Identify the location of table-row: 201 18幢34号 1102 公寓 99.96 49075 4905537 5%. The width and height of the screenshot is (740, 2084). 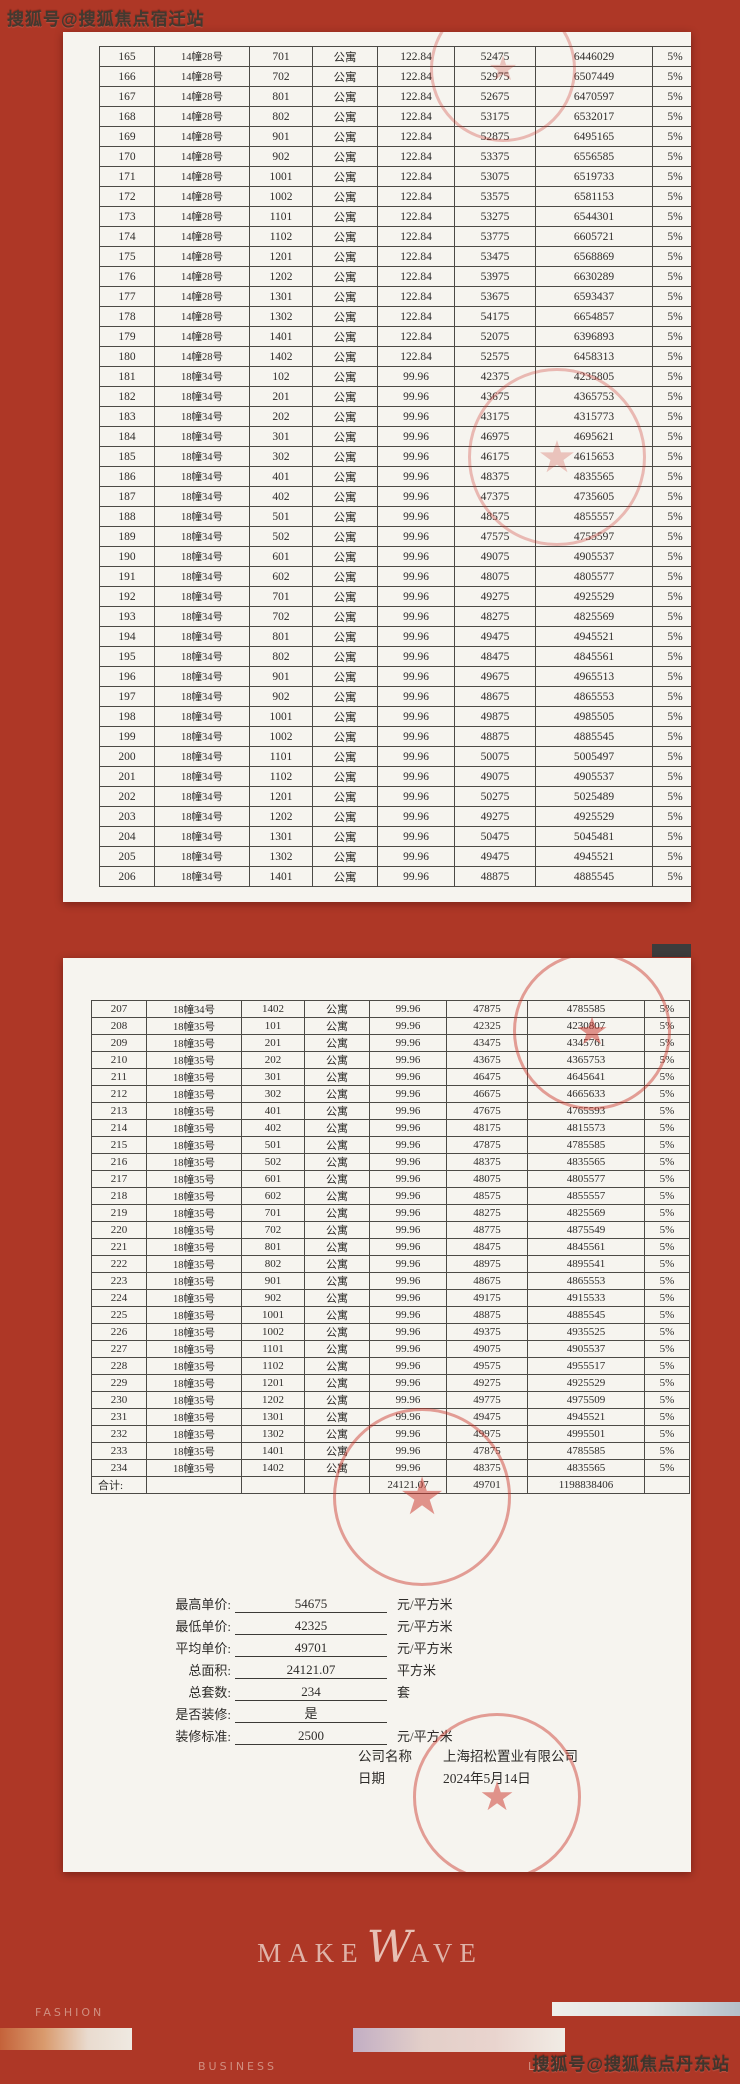
(395, 776).